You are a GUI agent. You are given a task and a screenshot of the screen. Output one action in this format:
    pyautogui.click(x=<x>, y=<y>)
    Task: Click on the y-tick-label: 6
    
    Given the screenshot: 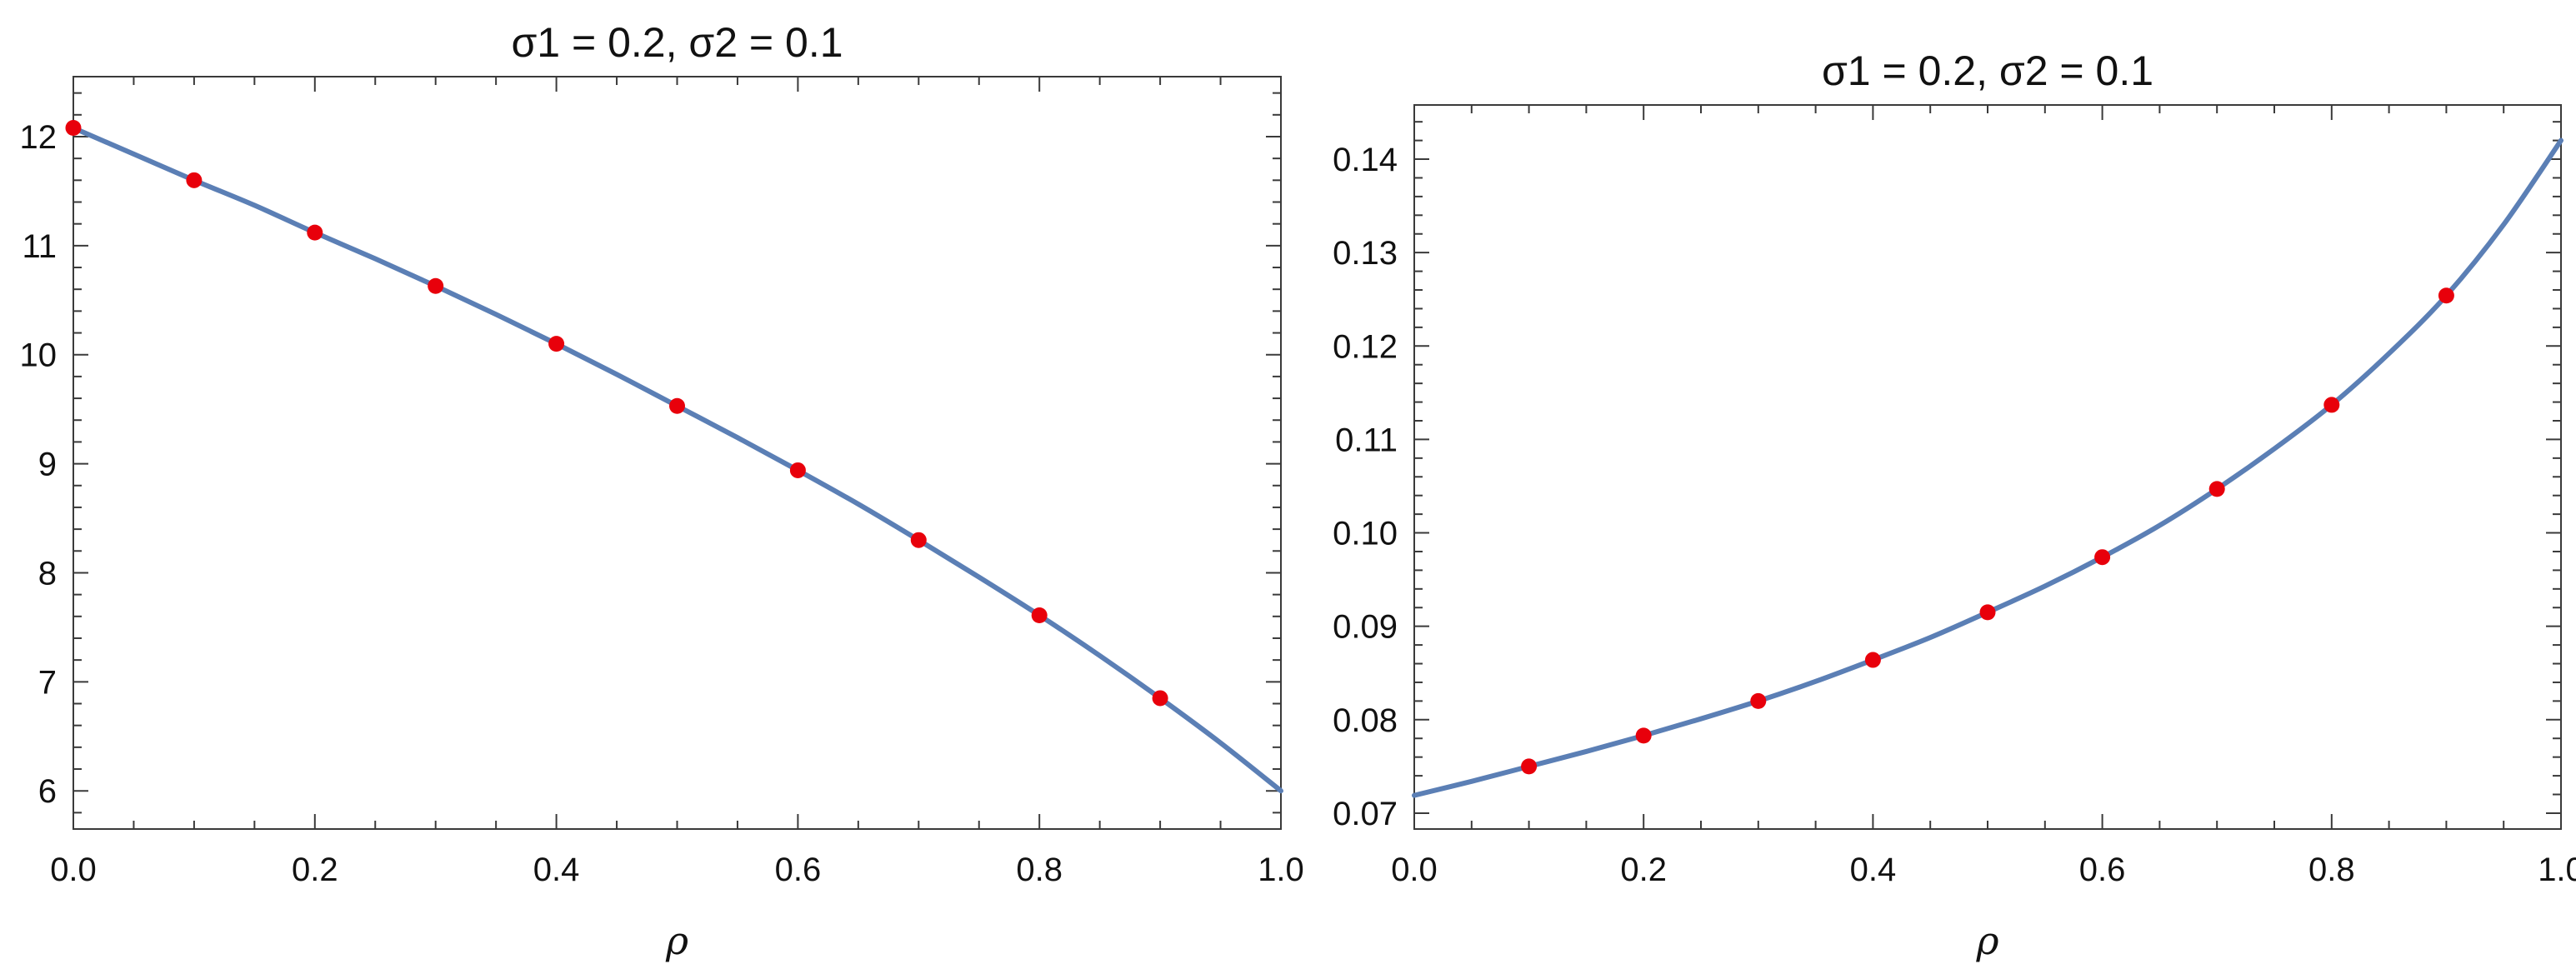 What is the action you would take?
    pyautogui.click(x=48, y=791)
    